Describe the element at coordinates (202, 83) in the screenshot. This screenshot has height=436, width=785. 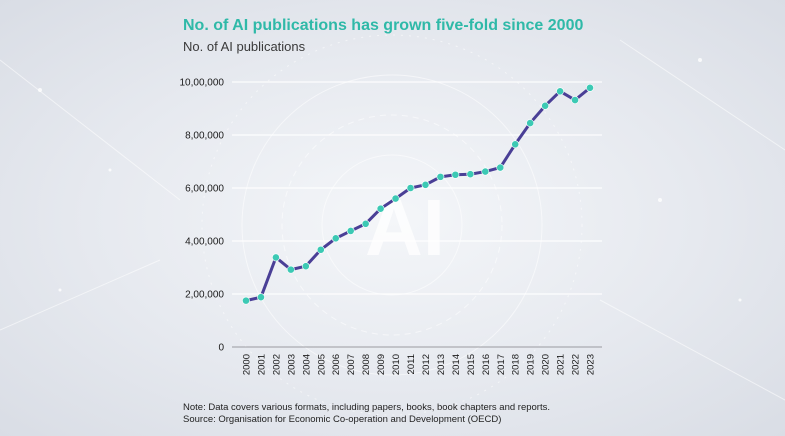
I see `y-tick-label: 10,00,000` at that location.